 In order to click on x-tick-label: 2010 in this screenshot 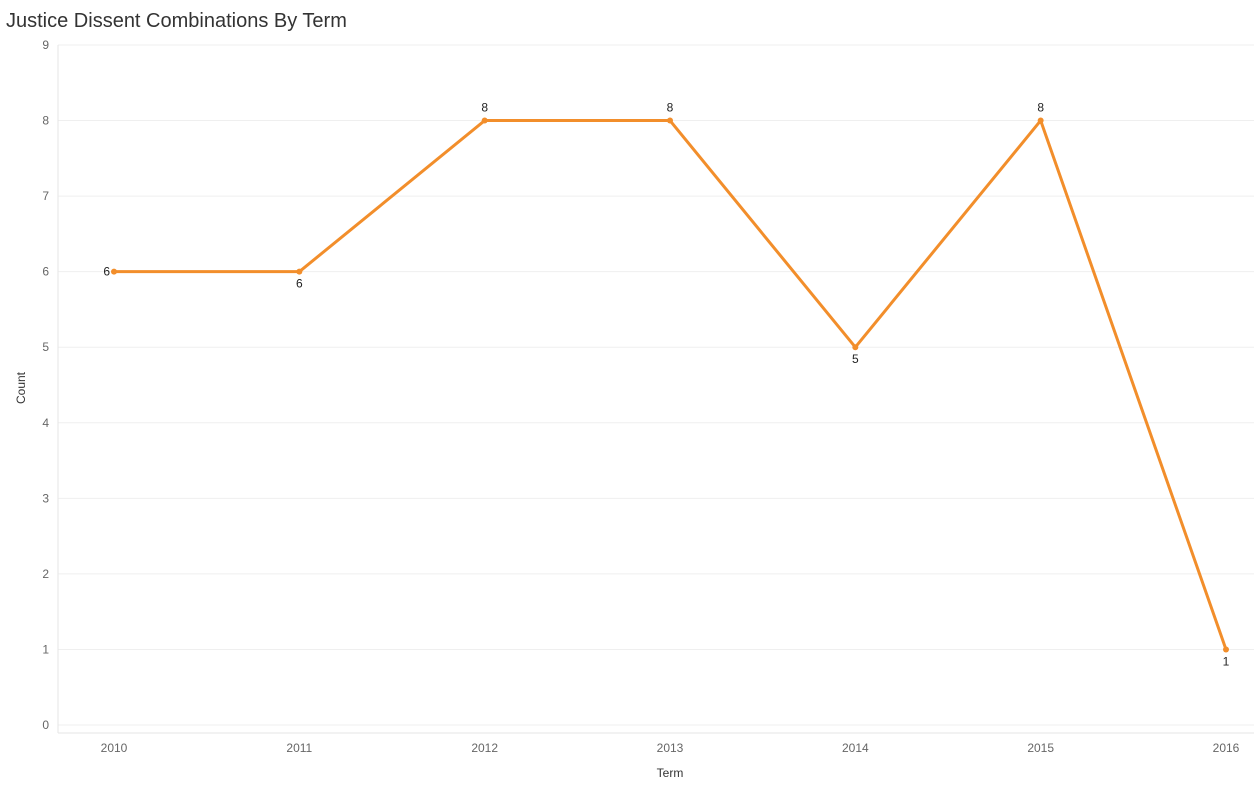, I will do `click(114, 748)`.